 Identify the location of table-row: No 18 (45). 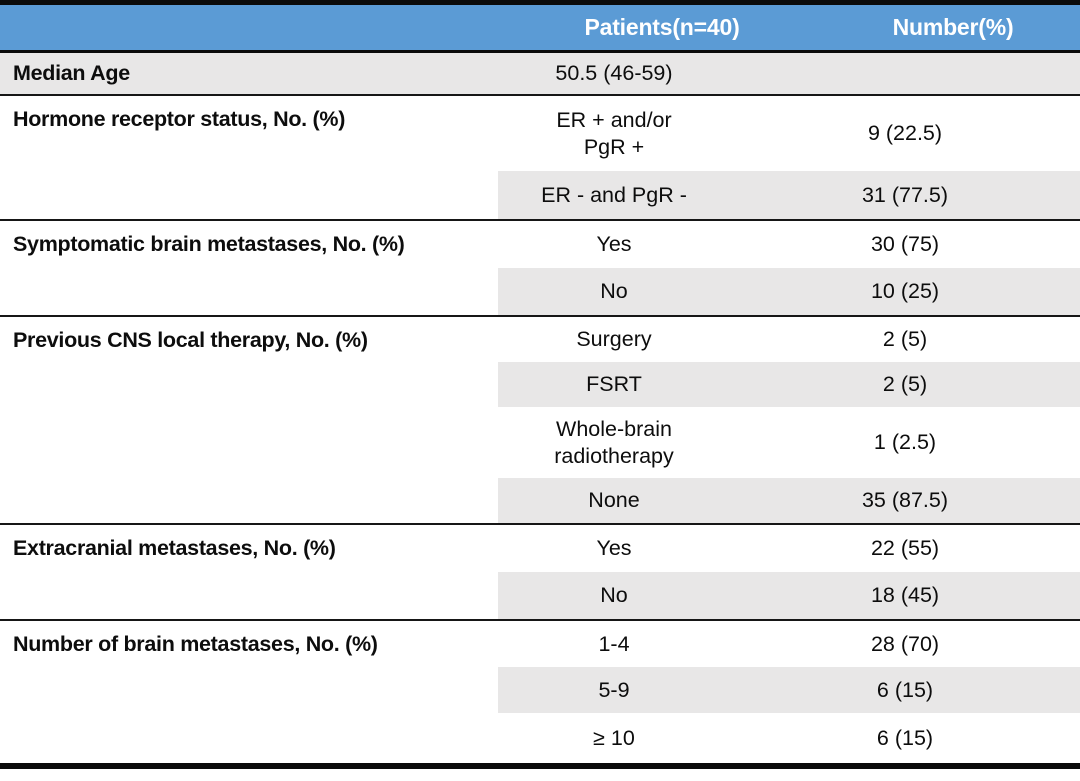
(789, 595).